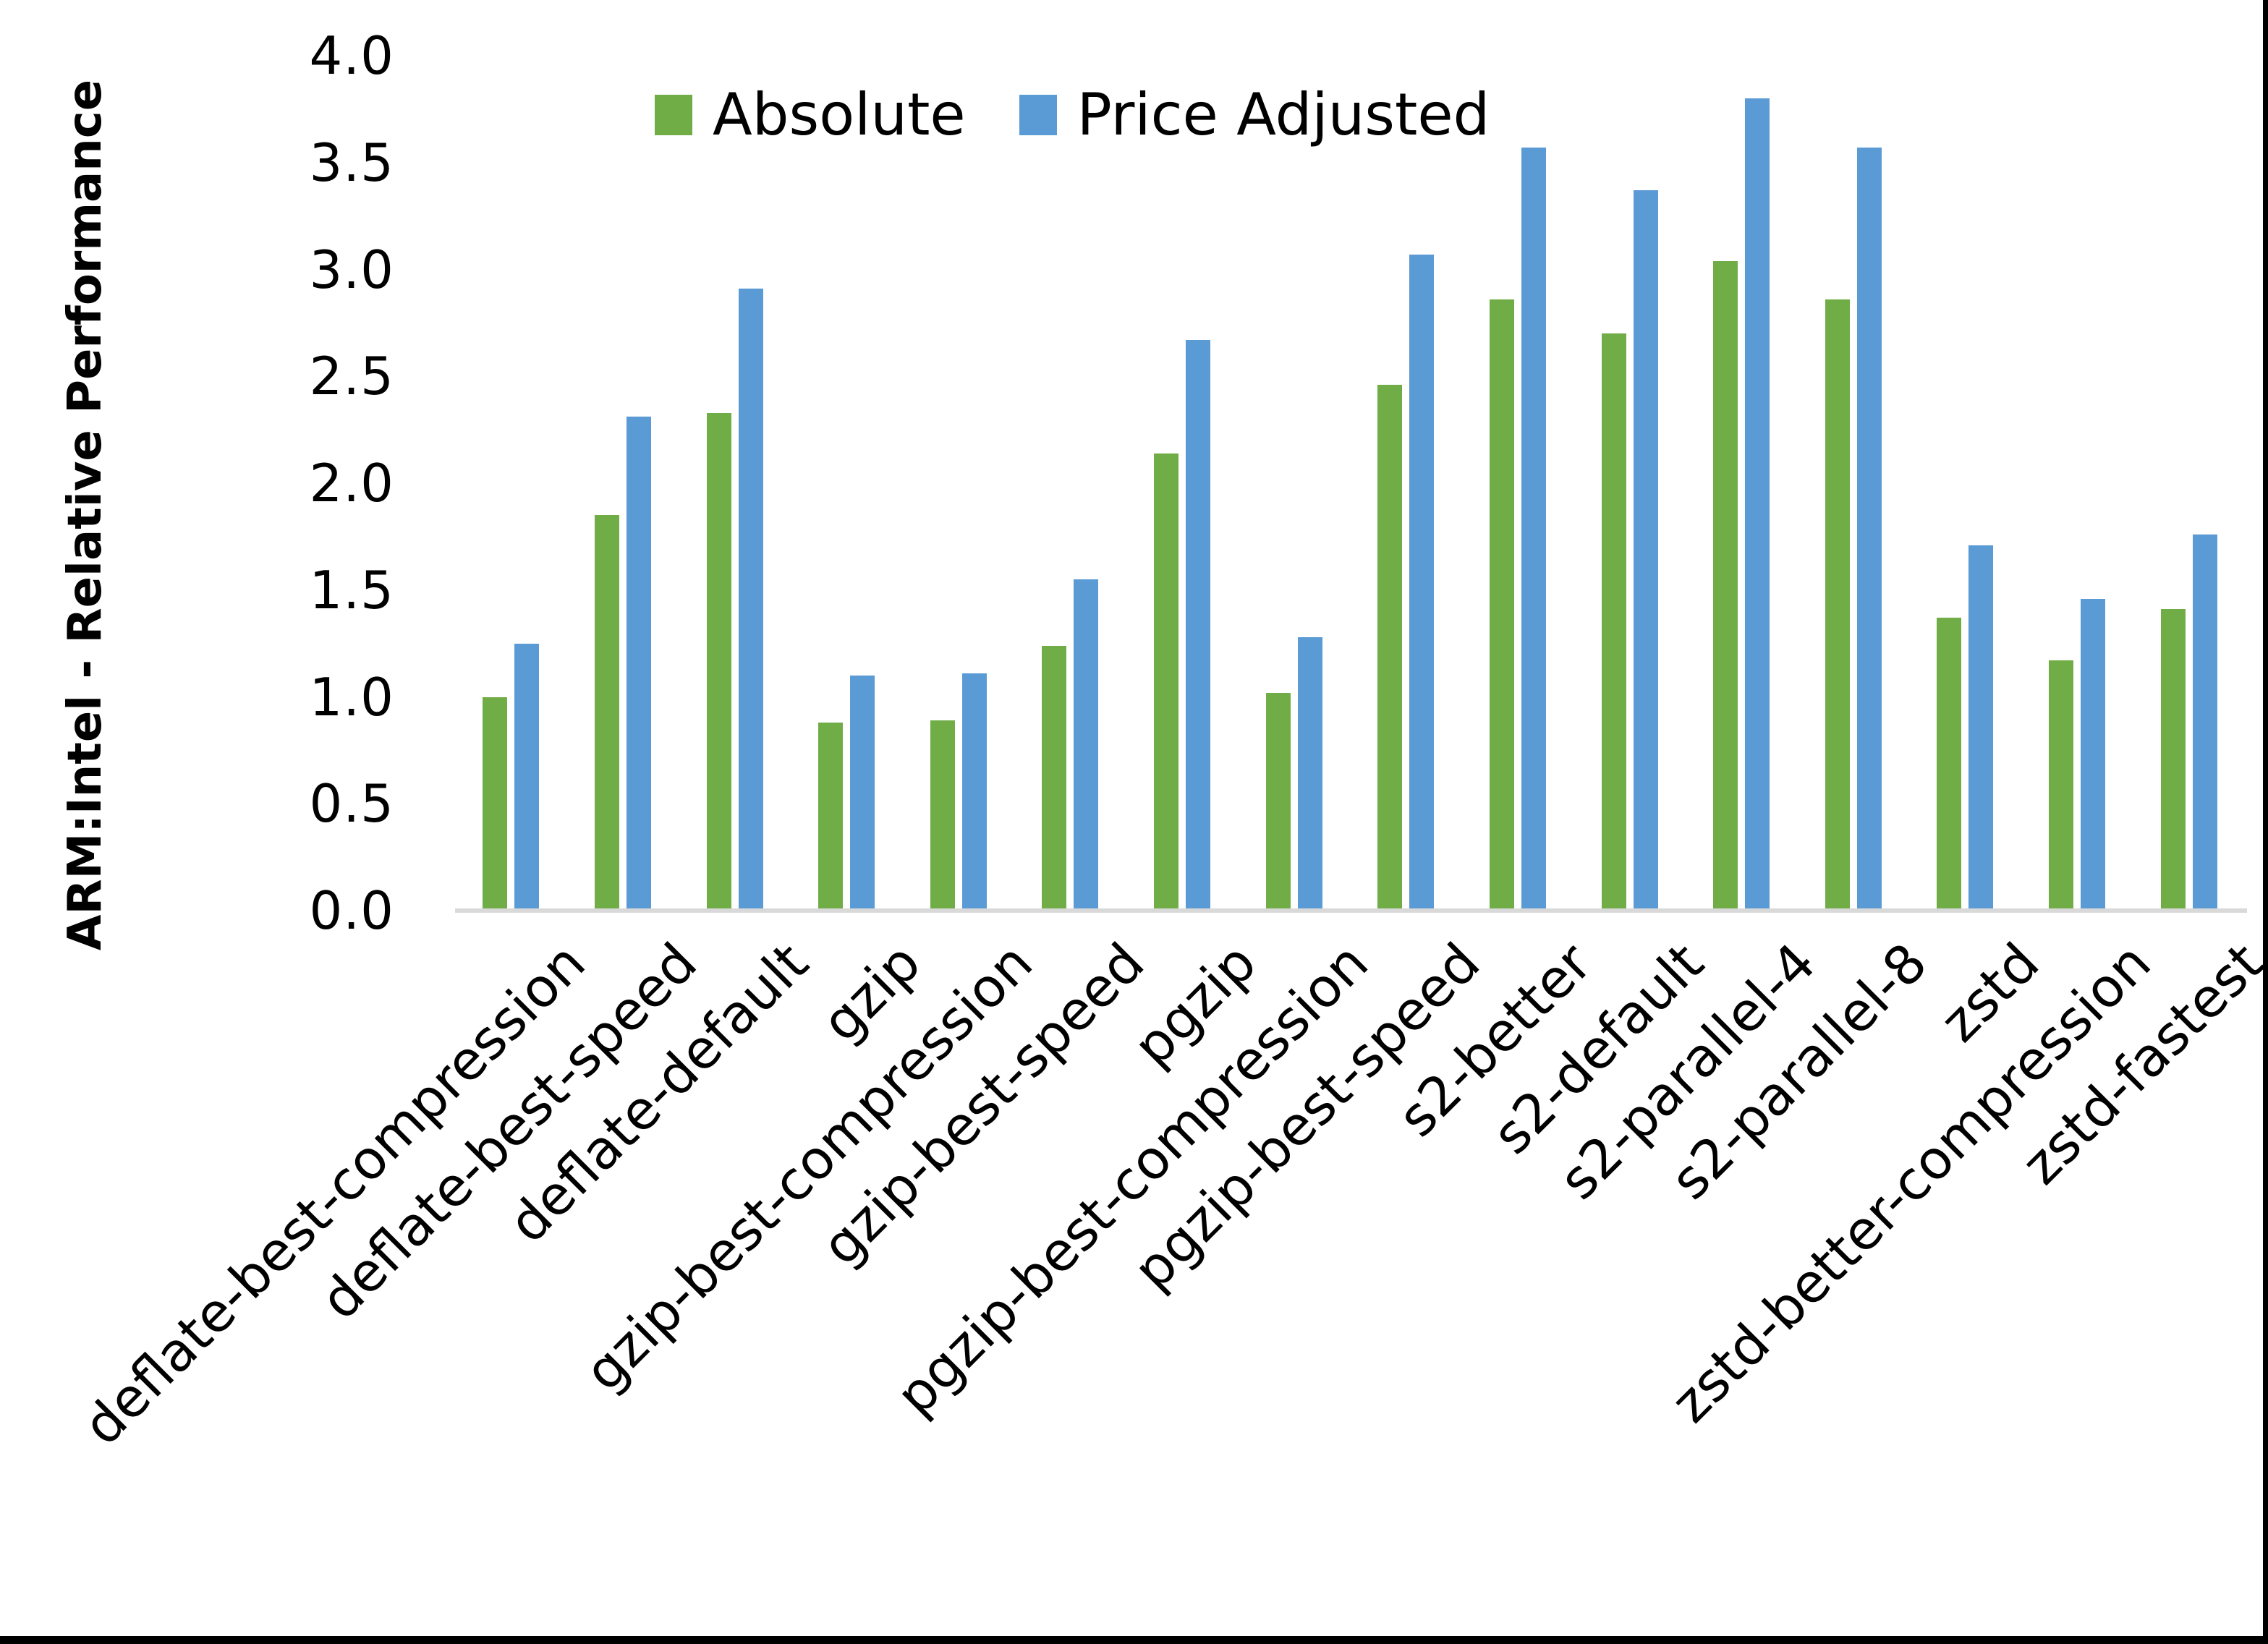 This screenshot has height=1644, width=2268. What do you see at coordinates (831, 816) in the screenshot?
I see `bar-absolute-gzip` at bounding box center [831, 816].